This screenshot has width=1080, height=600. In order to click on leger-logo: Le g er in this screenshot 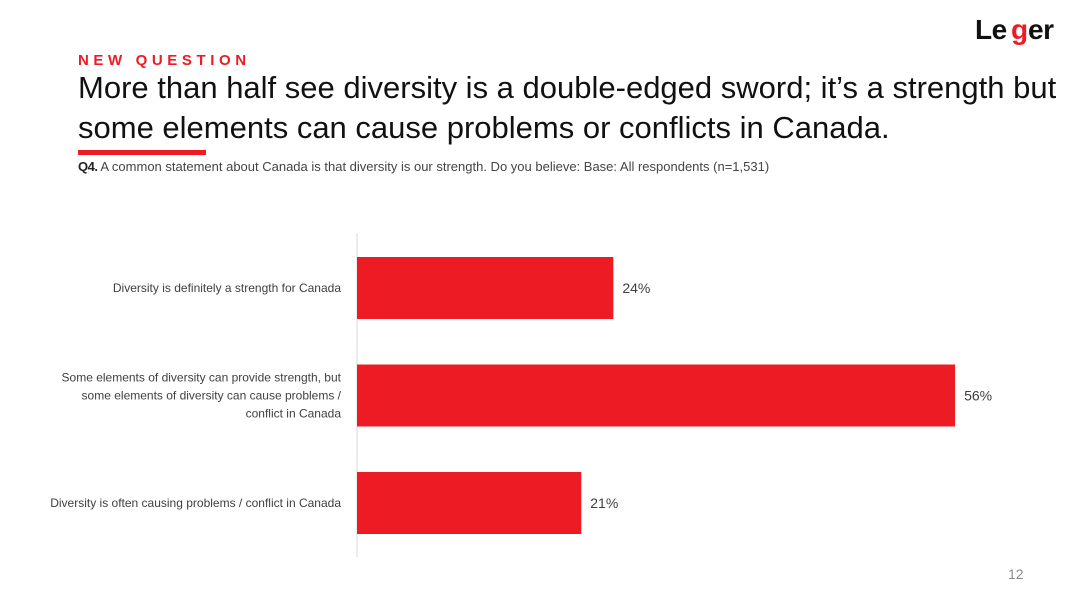, I will do `click(1015, 29)`.